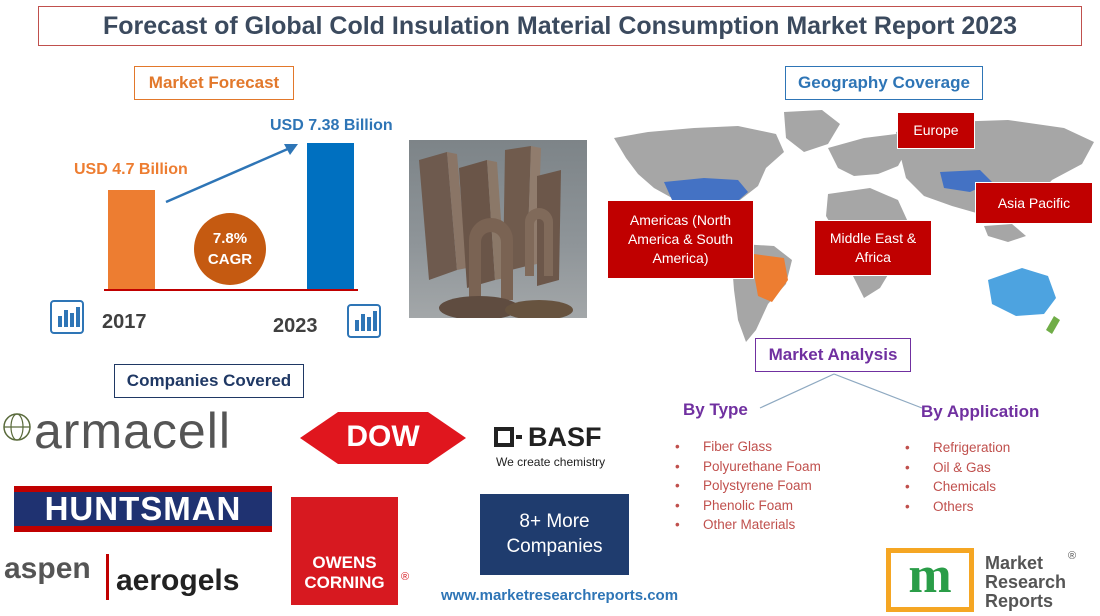 The image size is (1100, 616). What do you see at coordinates (330, 216) in the screenshot?
I see `bar-2023` at bounding box center [330, 216].